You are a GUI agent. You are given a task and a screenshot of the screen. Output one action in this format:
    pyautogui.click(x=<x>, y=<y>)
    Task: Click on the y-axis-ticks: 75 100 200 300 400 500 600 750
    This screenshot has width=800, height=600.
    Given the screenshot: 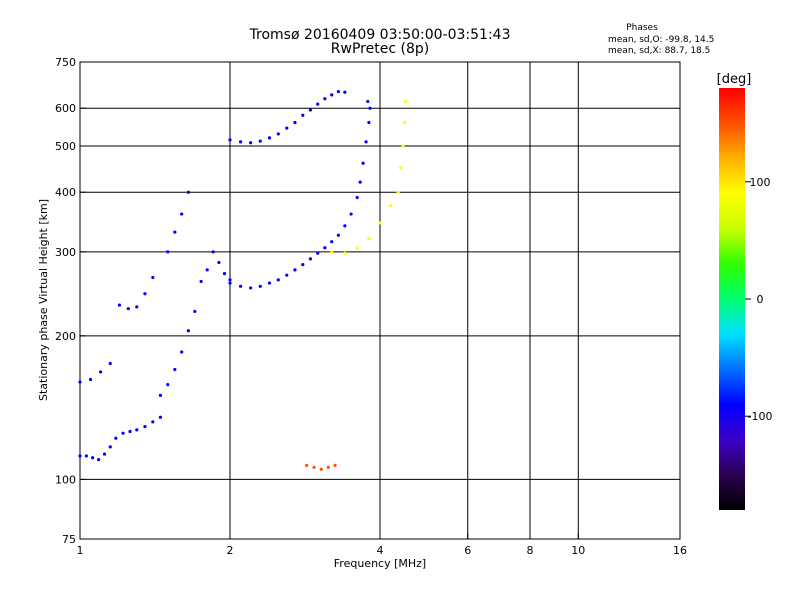 What is the action you would take?
    pyautogui.click(x=70, y=301)
    